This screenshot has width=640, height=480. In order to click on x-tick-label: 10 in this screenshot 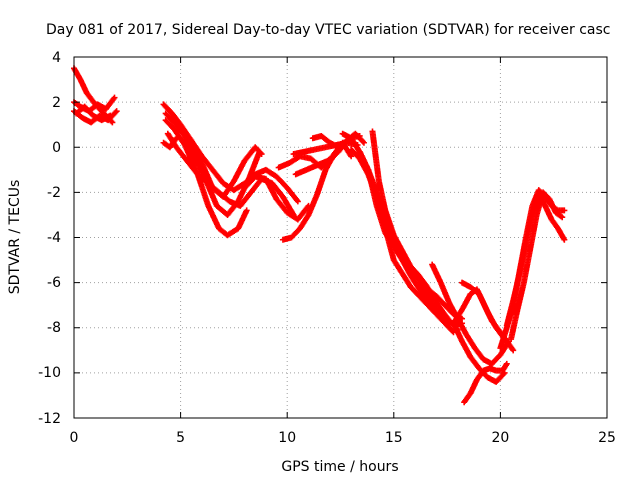, I will do `click(287, 438)`.